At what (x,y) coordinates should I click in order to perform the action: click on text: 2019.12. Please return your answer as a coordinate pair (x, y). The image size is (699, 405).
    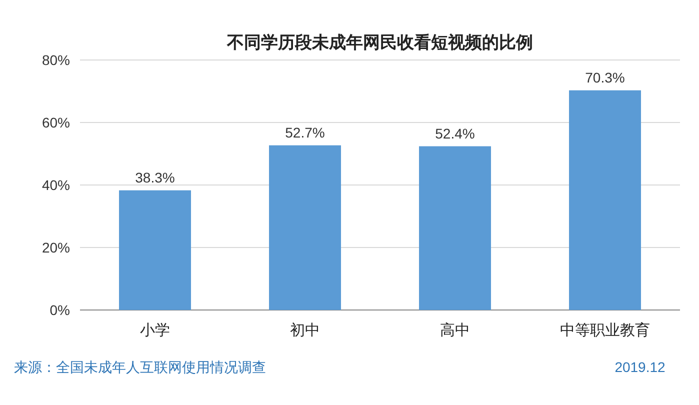
    Looking at the image, I should click on (640, 367).